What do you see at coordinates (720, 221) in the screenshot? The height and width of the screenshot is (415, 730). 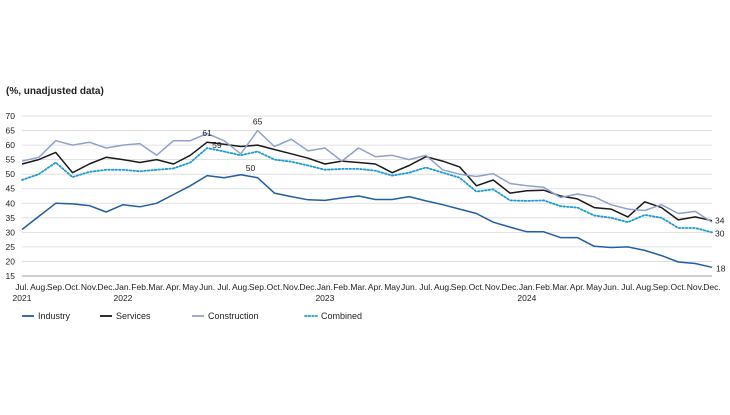 I see `data-label: 34` at bounding box center [720, 221].